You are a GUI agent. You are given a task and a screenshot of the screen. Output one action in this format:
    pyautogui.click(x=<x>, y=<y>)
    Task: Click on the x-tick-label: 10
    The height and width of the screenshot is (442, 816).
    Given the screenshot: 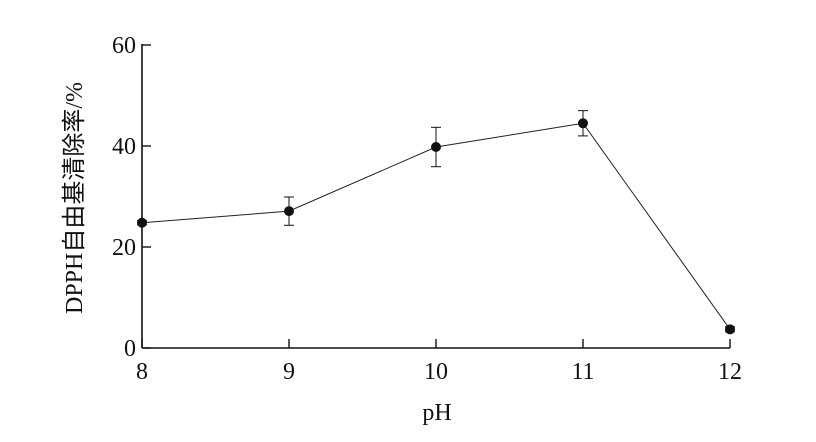 What is the action you would take?
    pyautogui.click(x=436, y=372)
    